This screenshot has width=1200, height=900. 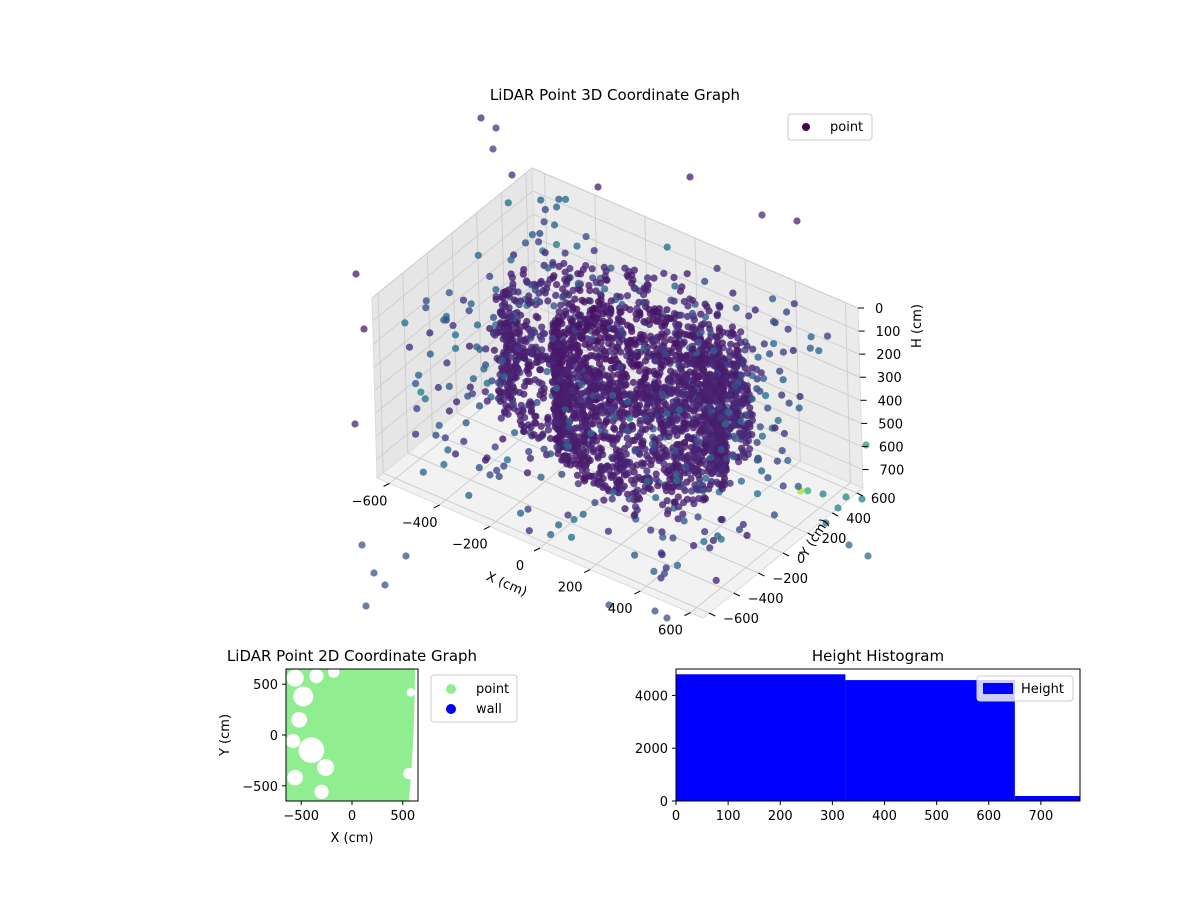 I want to click on x-tick-label: 600, so click(x=670, y=631).